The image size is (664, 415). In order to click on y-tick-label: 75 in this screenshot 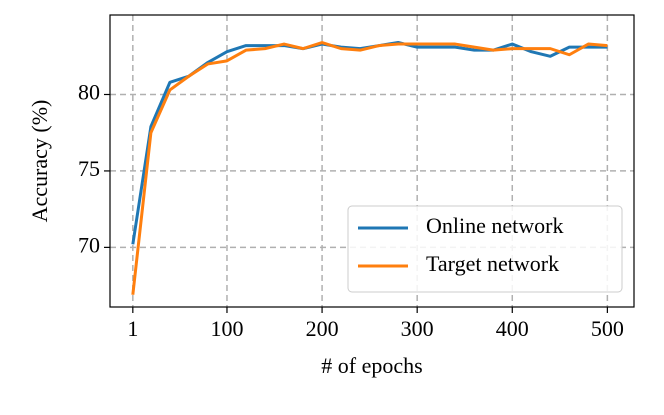, I will do `click(89, 168)`.